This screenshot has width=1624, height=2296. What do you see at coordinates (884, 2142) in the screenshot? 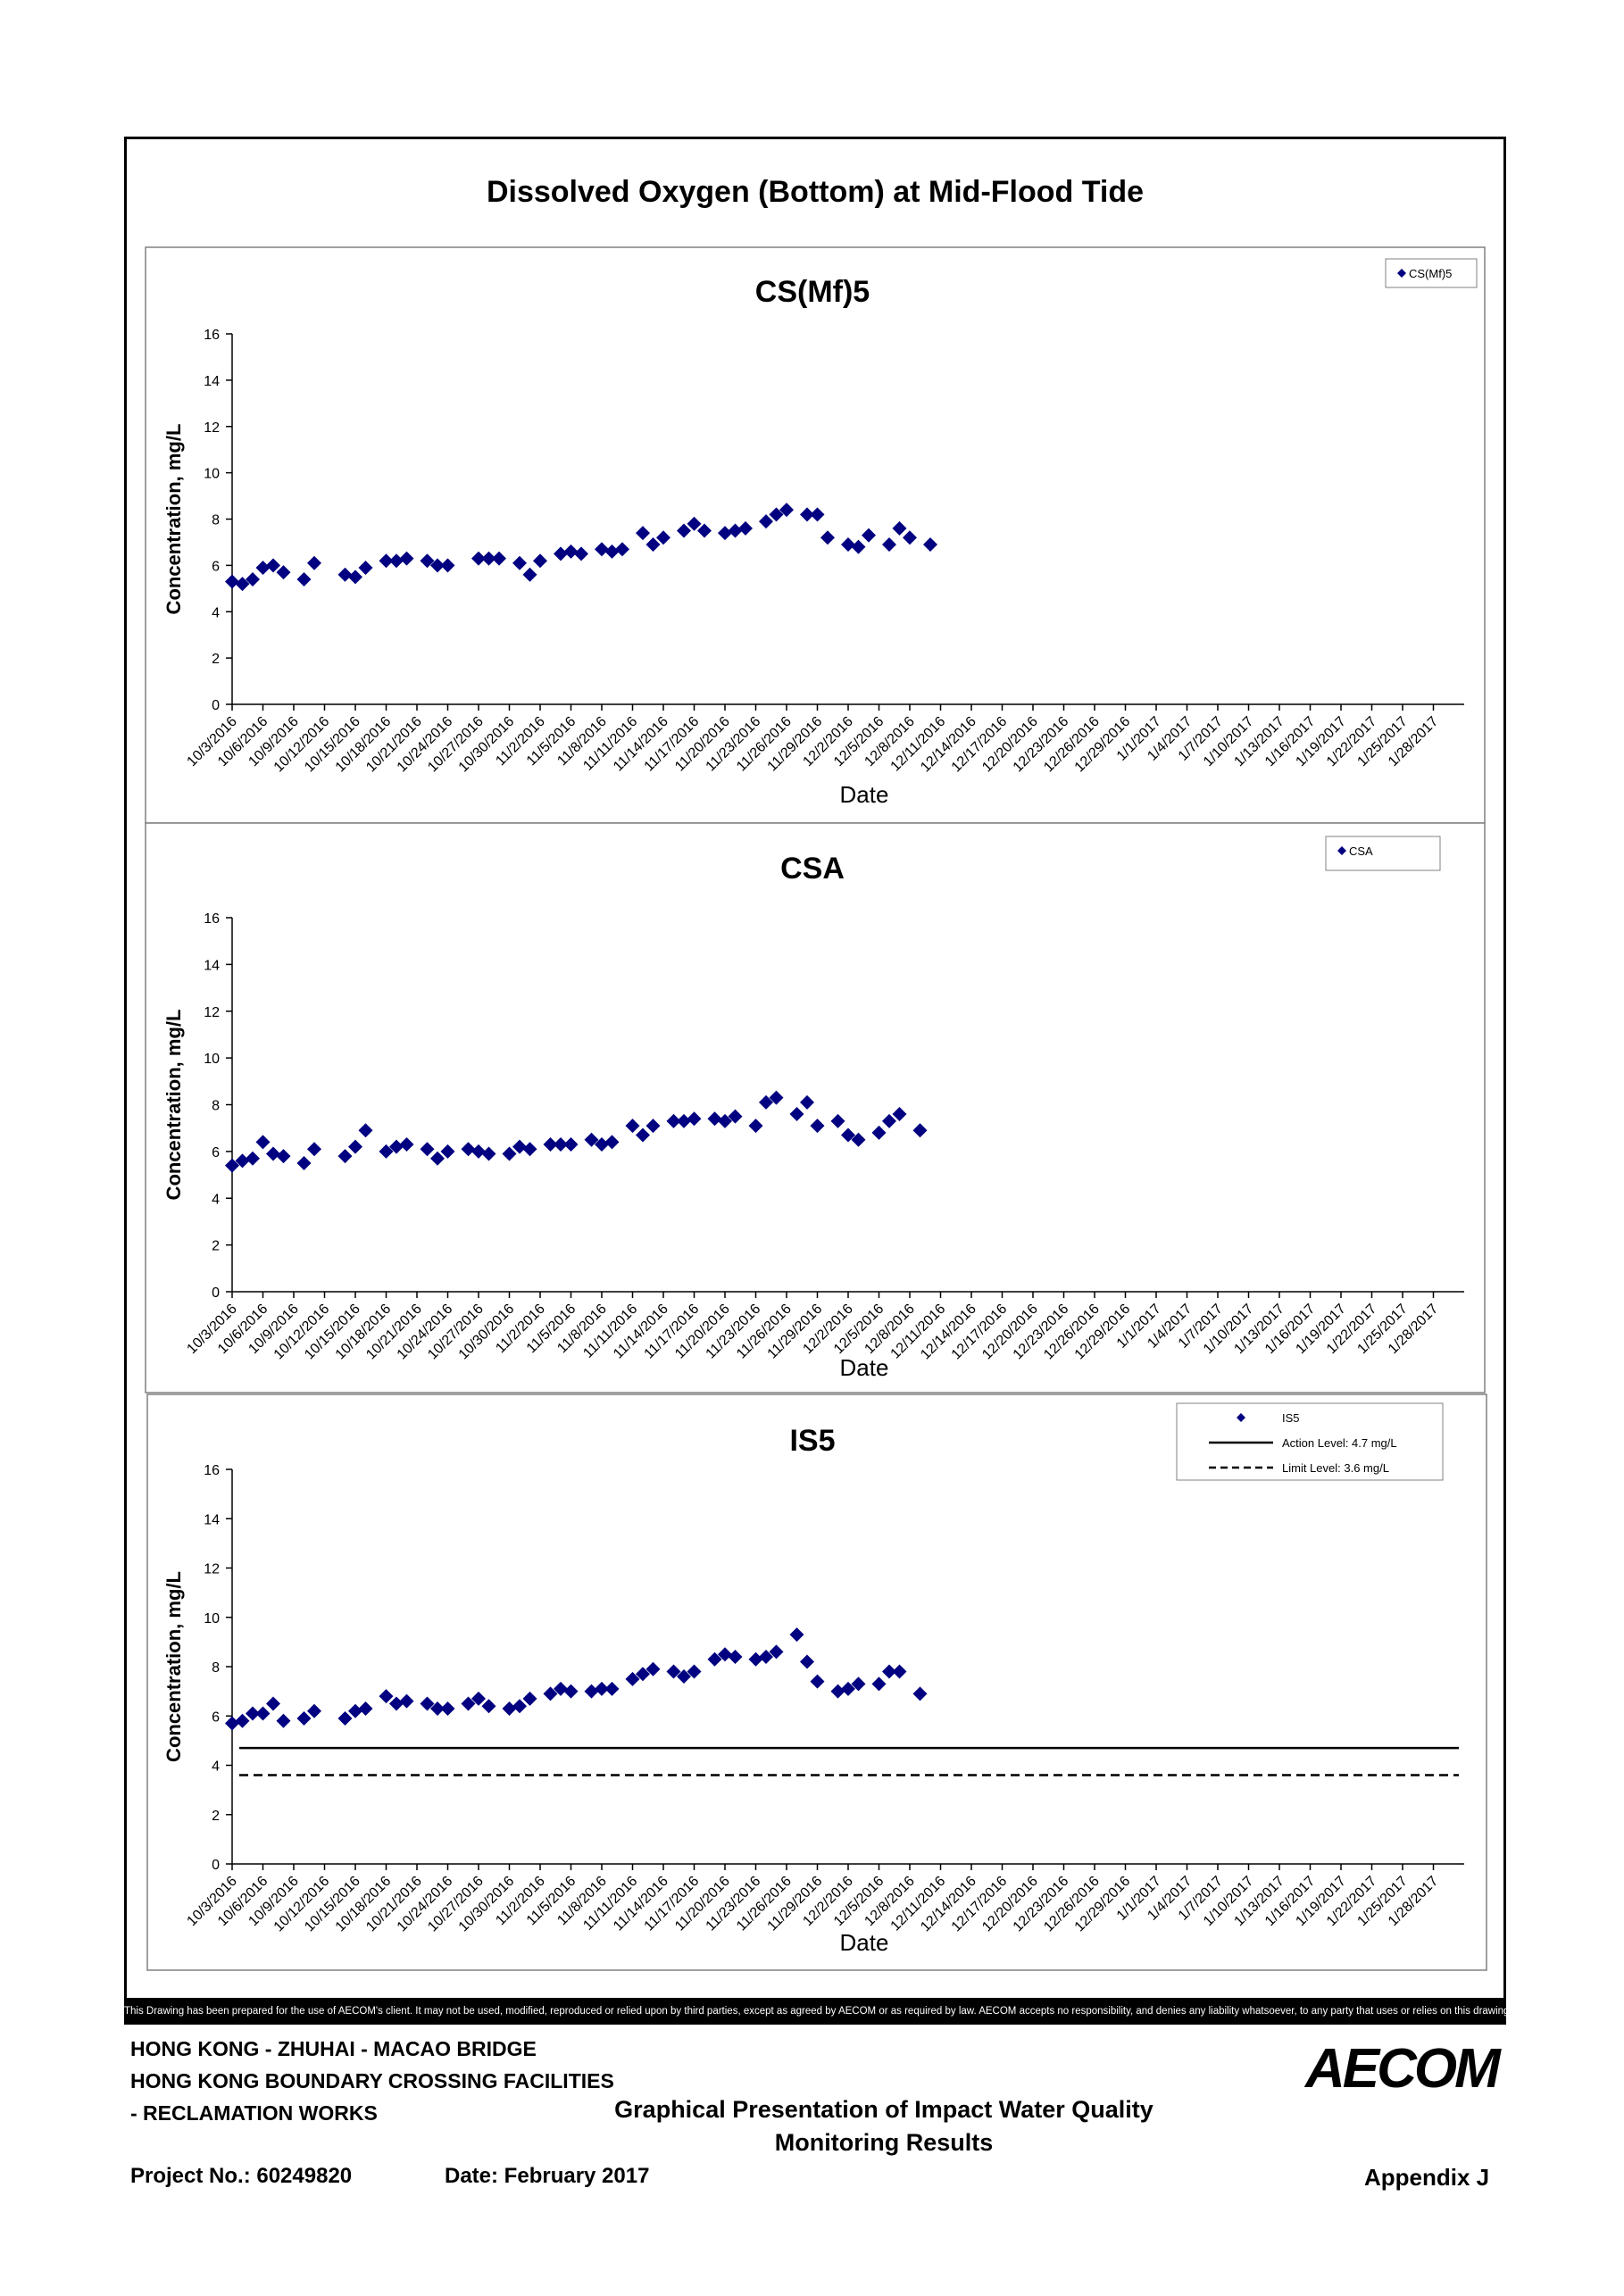
I see `document-title-line2: Monitoring Results` at bounding box center [884, 2142].